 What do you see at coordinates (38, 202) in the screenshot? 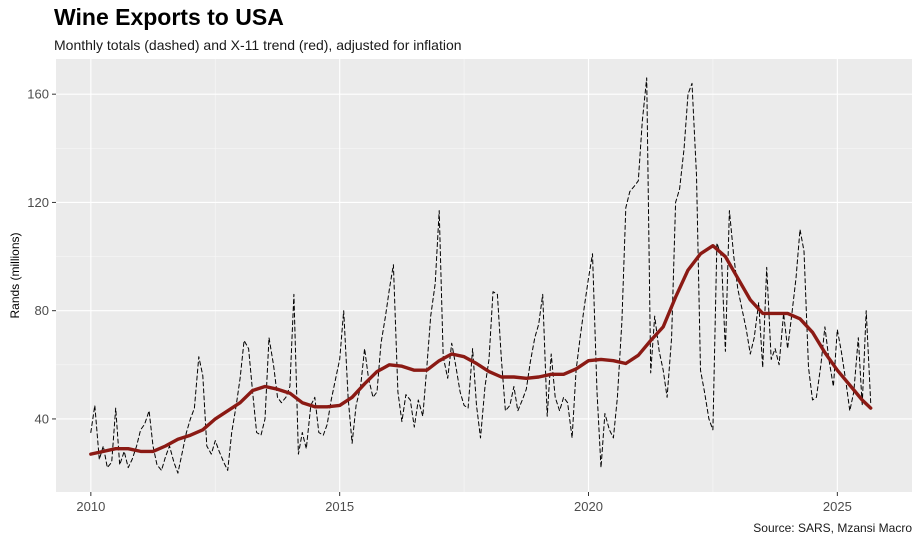
I see `y-tick-label: 120` at bounding box center [38, 202].